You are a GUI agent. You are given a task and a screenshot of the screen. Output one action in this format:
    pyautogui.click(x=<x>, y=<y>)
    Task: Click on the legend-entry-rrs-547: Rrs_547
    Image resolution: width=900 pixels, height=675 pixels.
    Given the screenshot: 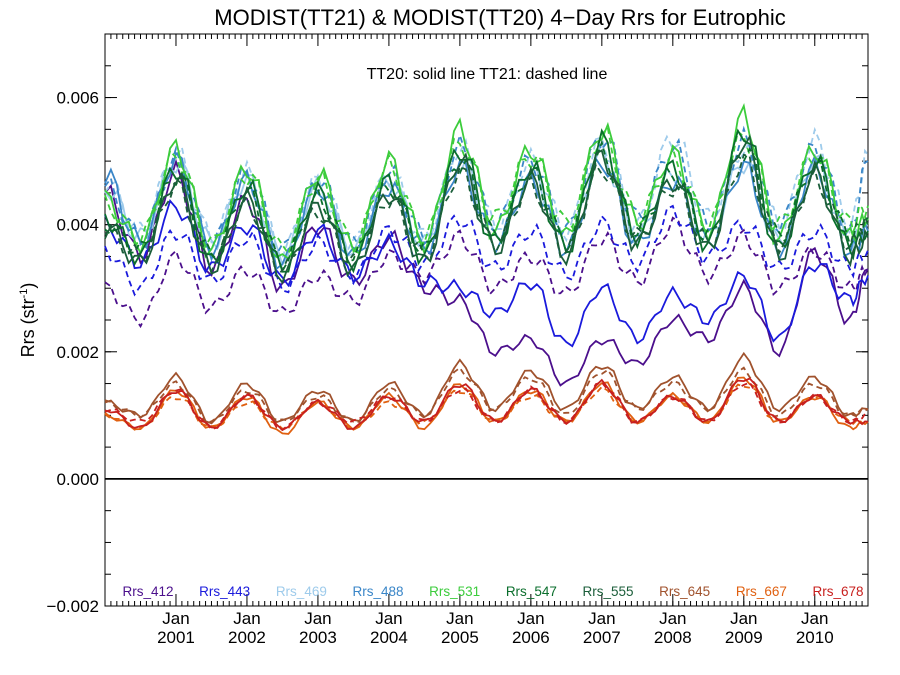 What is the action you would take?
    pyautogui.click(x=531, y=591)
    